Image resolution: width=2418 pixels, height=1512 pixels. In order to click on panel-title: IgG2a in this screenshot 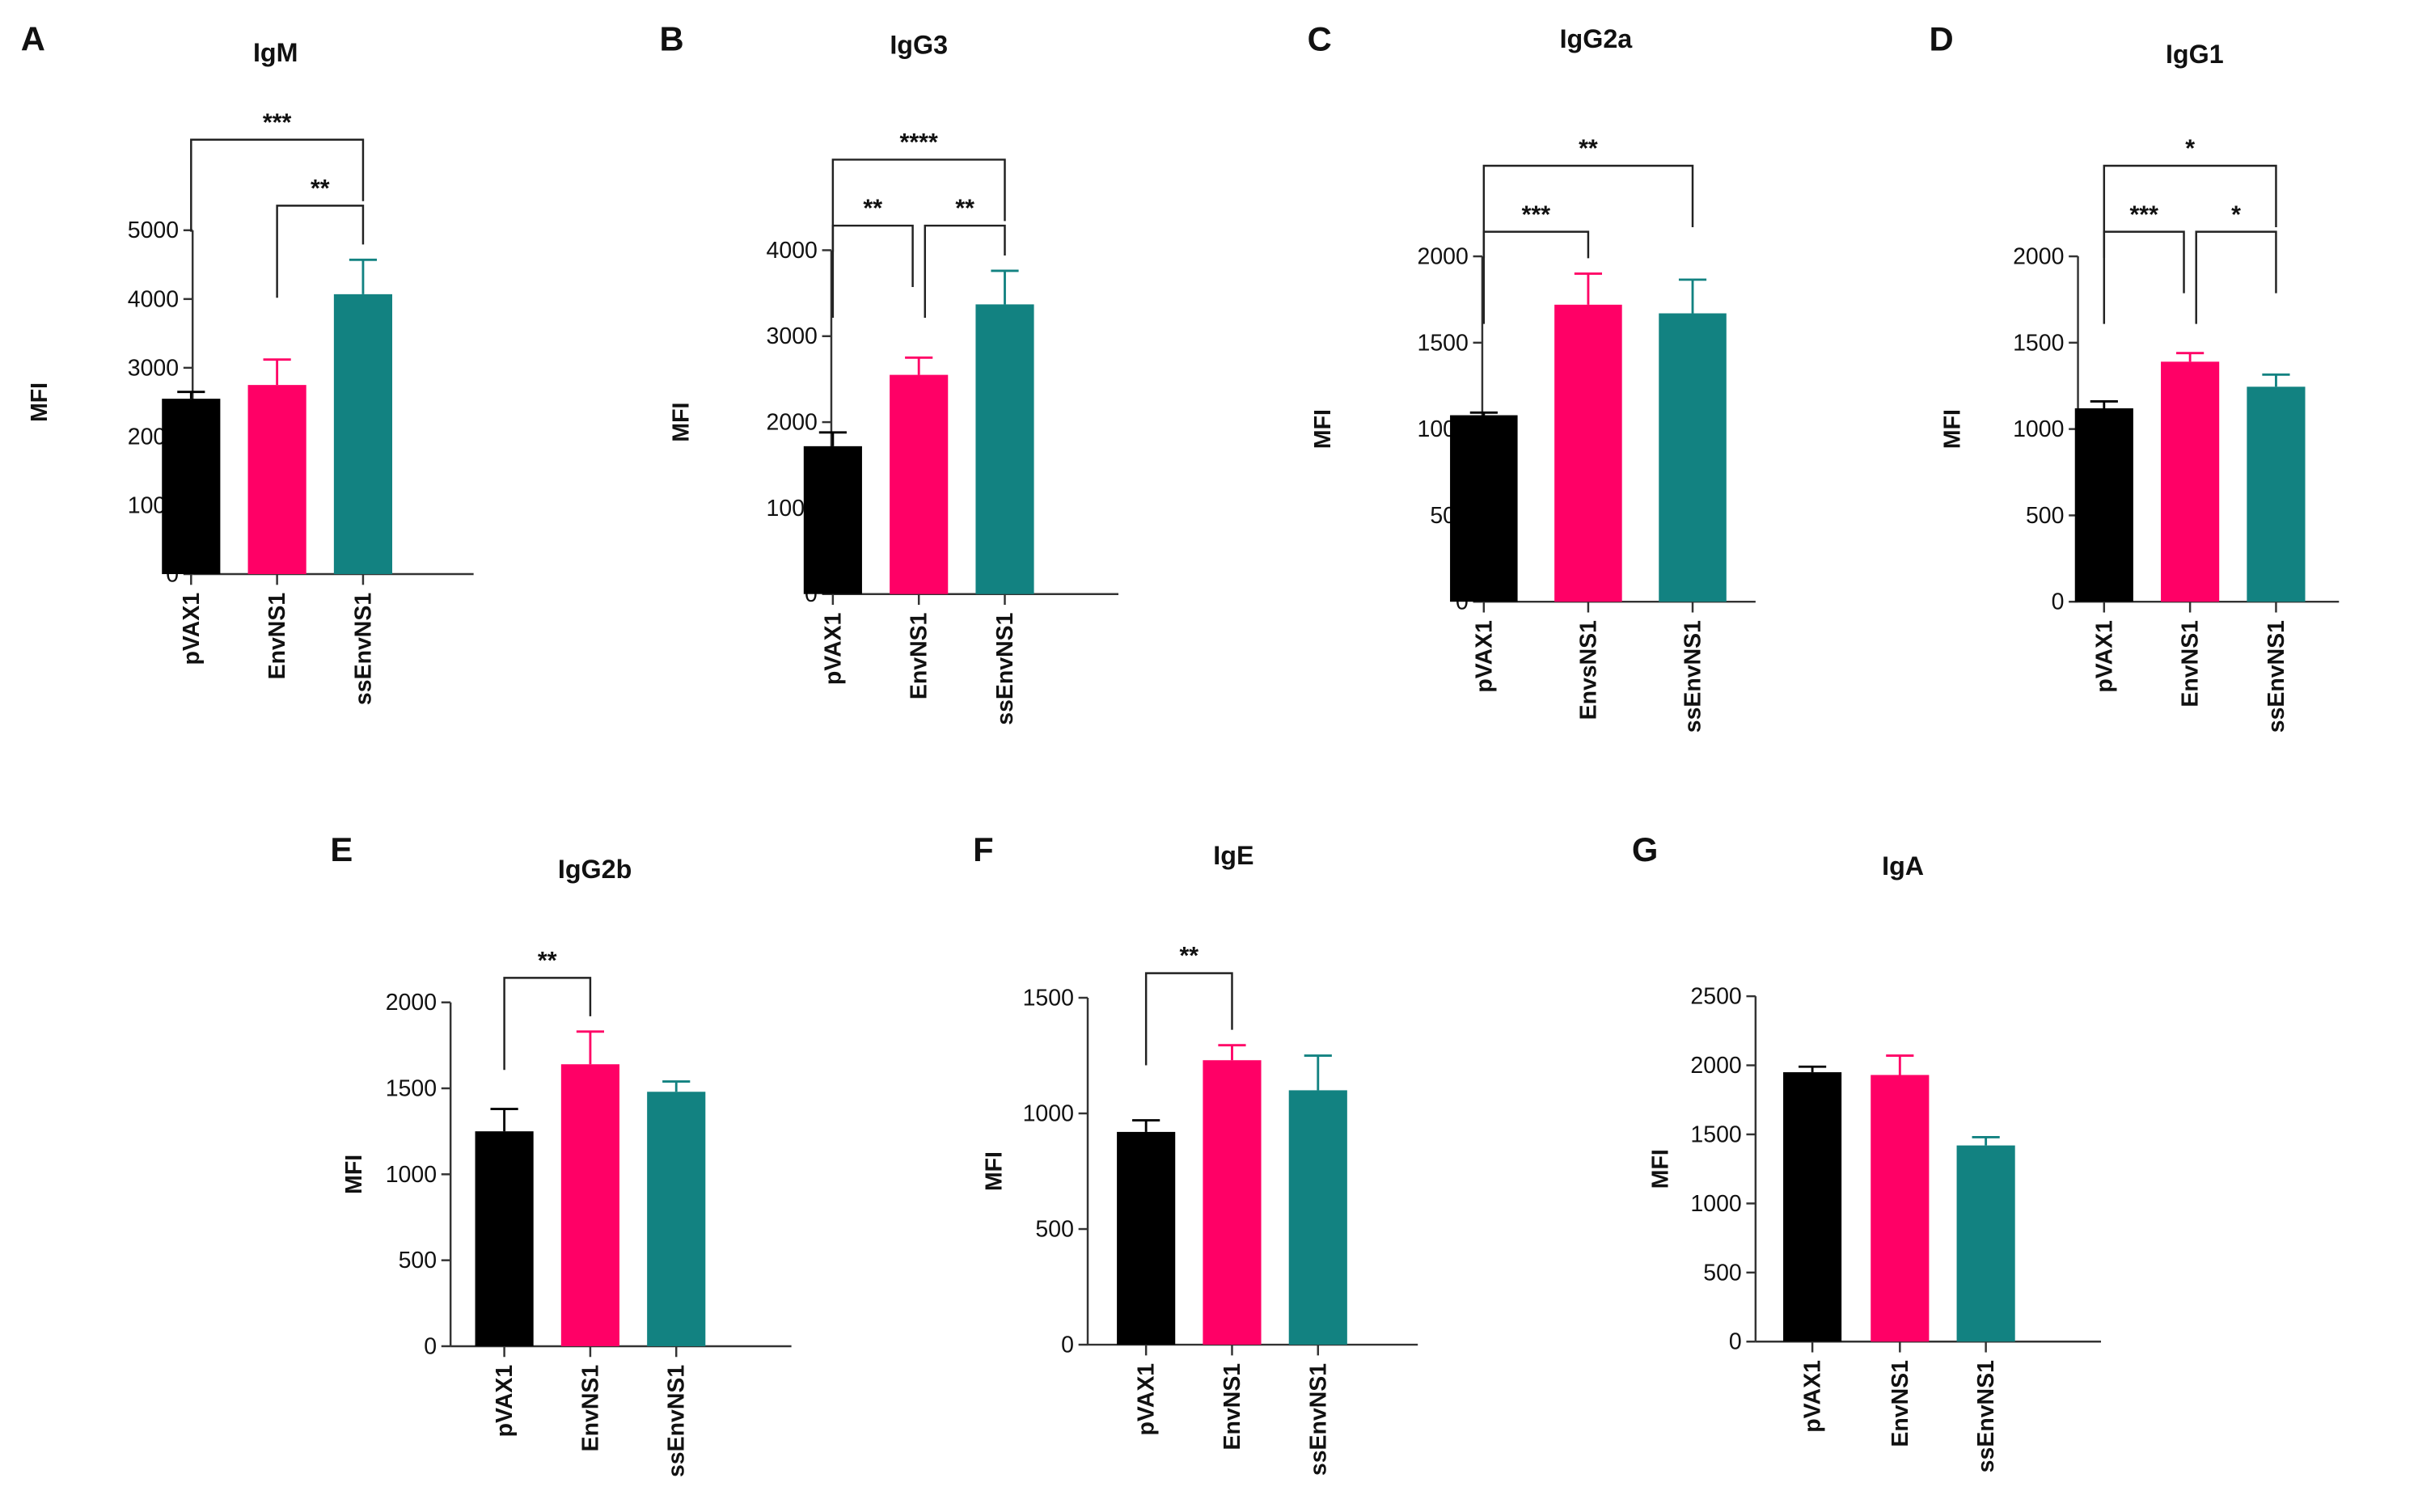, I will do `click(1597, 38)`.